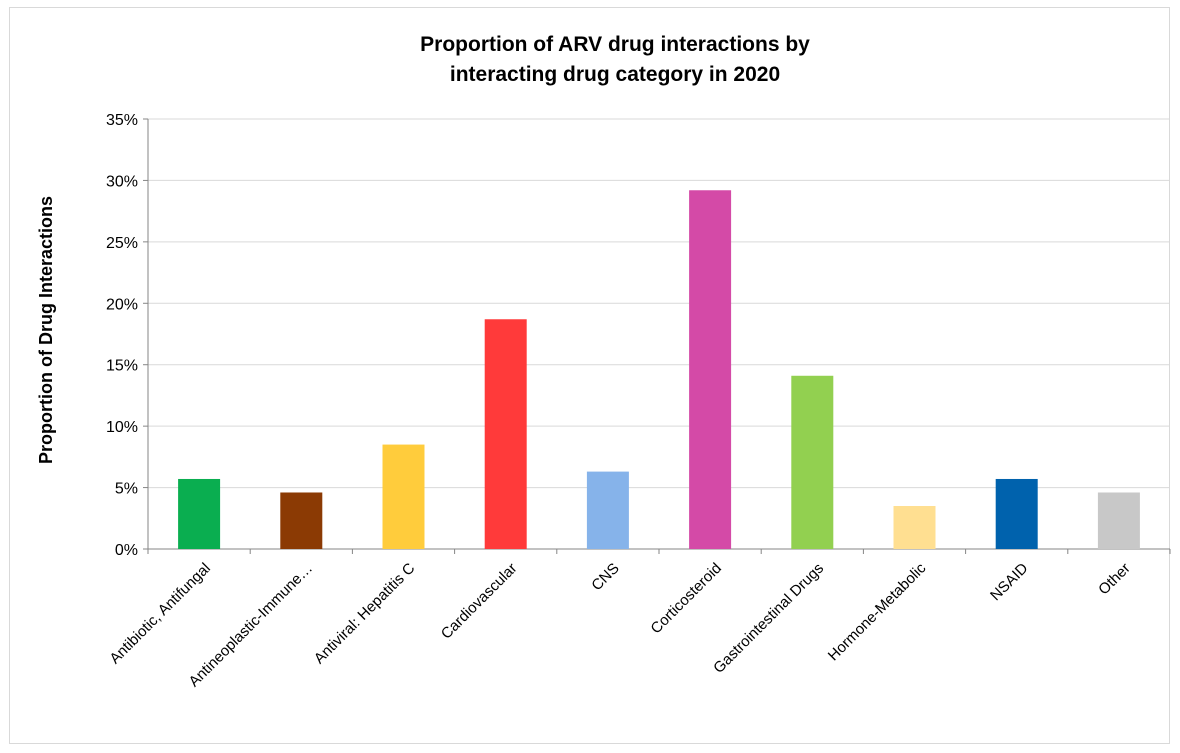  Describe the element at coordinates (122, 427) in the screenshot. I see `y-tick-label: 10%` at that location.